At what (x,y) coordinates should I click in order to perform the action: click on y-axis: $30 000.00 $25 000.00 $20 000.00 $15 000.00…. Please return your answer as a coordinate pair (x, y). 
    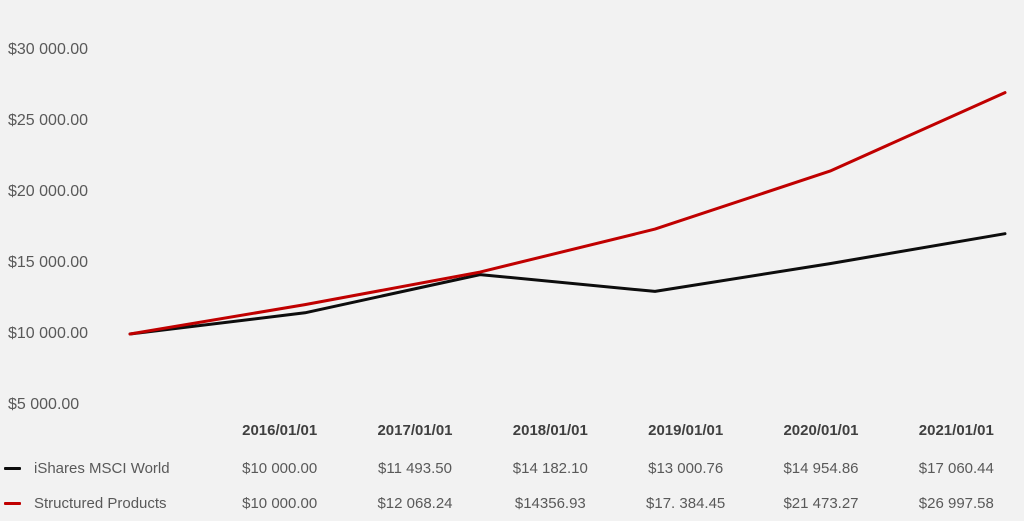
    Looking at the image, I should click on (65, 206).